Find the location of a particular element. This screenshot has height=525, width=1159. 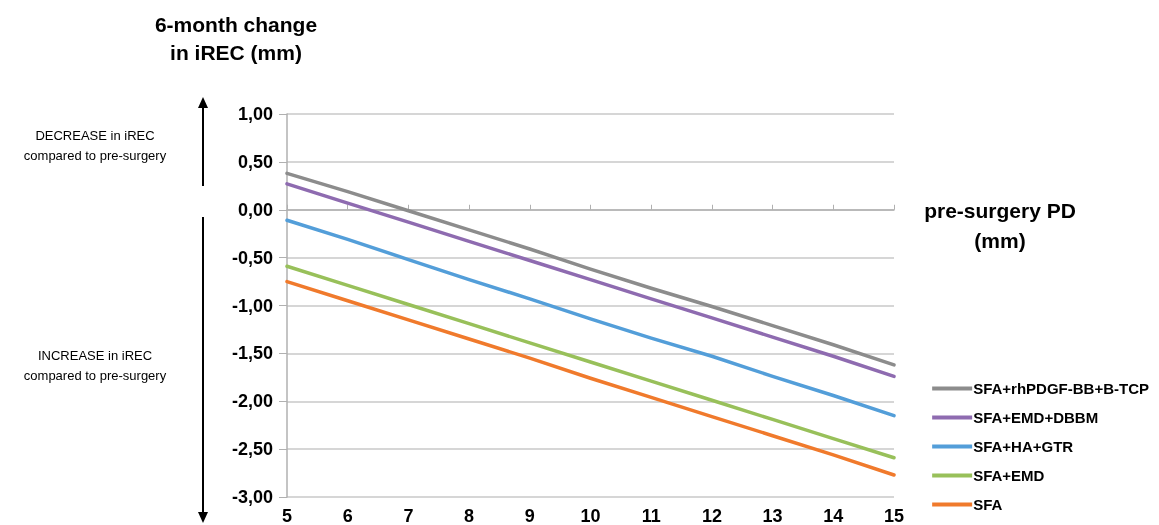

y-tick-label: -2,50 is located at coordinates (252, 449).